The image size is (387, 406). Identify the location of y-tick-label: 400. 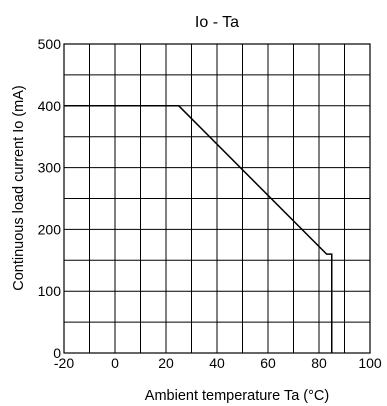
(50, 106).